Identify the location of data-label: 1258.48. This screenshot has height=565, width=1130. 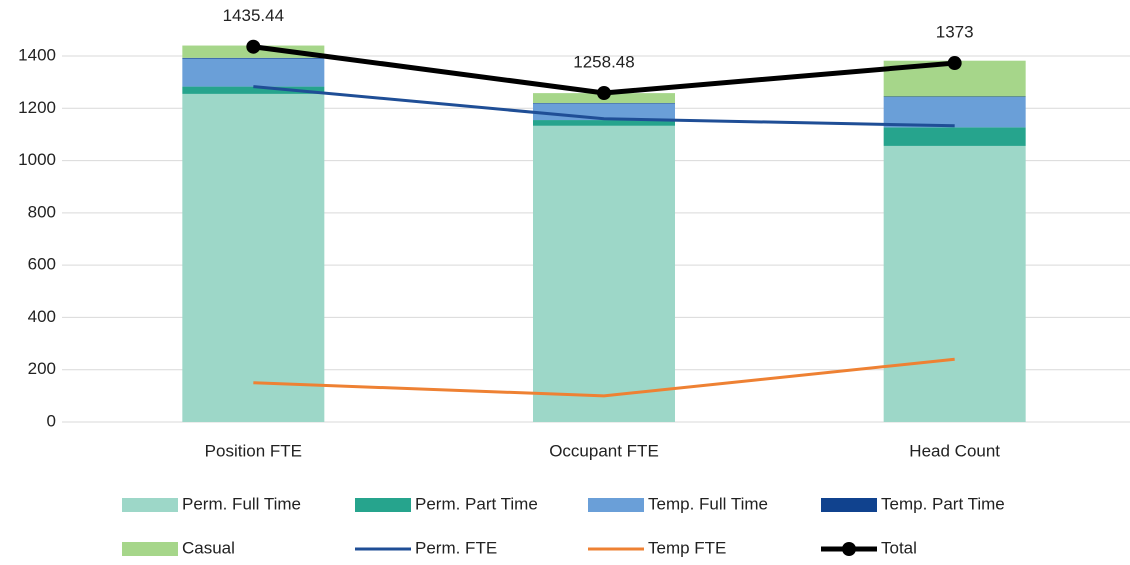
(603, 61).